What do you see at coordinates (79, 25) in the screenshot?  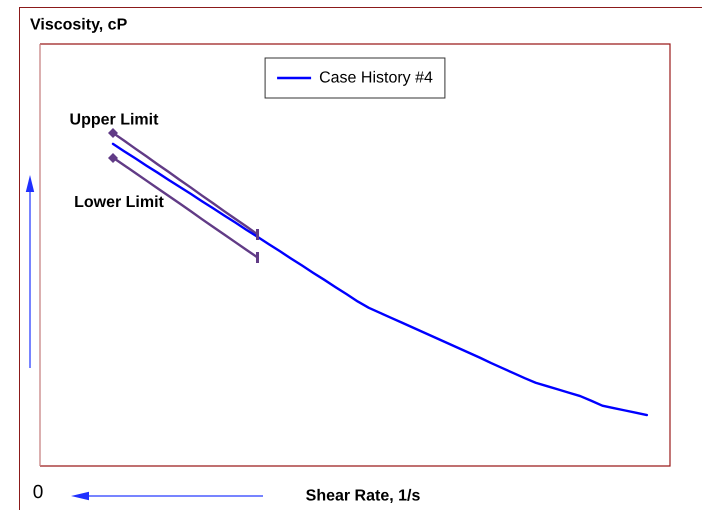 I see `text: Viscosity, cP` at bounding box center [79, 25].